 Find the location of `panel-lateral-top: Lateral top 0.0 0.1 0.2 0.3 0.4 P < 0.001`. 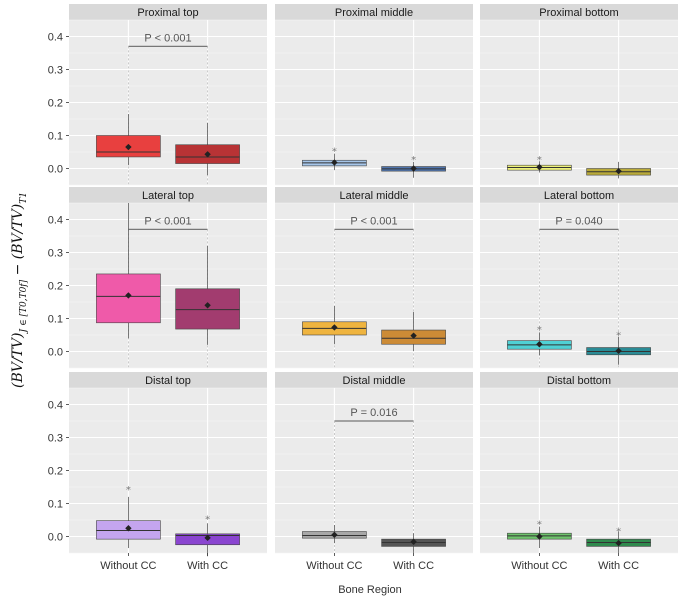

panel-lateral-top: Lateral top 0.0 0.1 0.2 0.3 0.4 P < 0.001 is located at coordinates (157, 278).